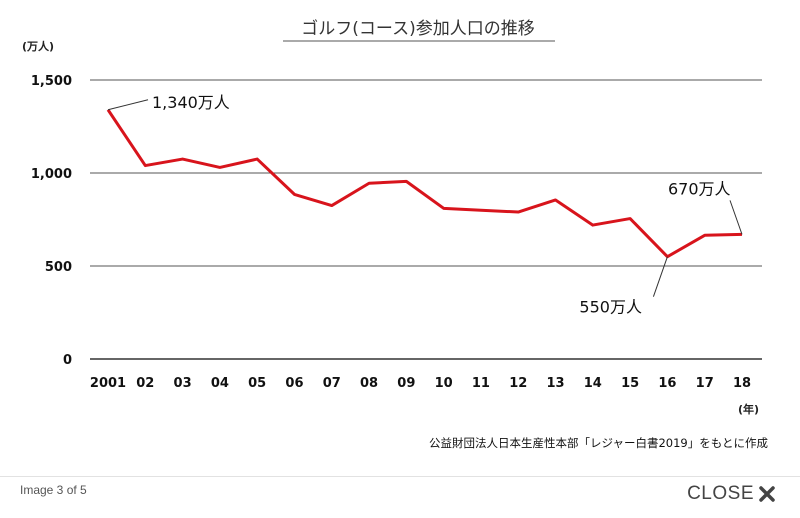 The image size is (800, 518). Describe the element at coordinates (38, 46) in the screenshot. I see `y-axis-unit: (万人)` at that location.